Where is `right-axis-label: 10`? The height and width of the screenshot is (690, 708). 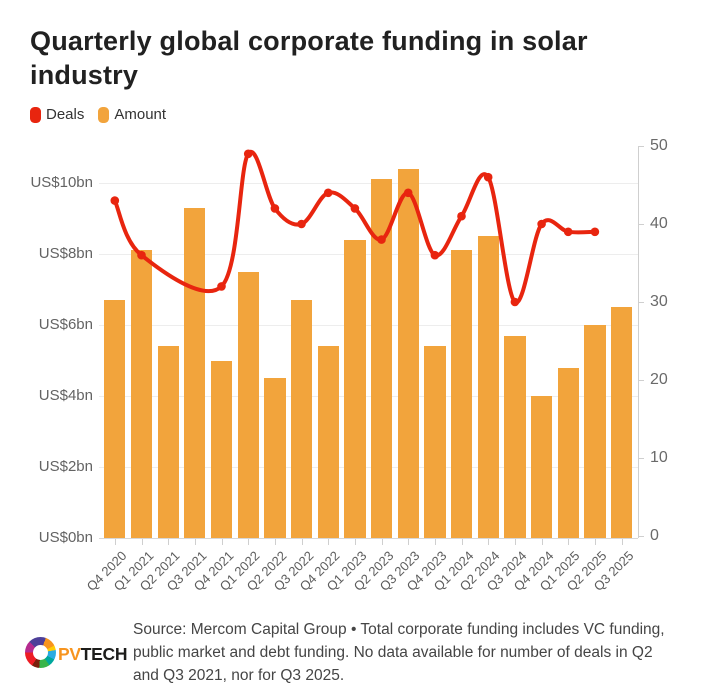 right-axis-label: 10 is located at coordinates (659, 457).